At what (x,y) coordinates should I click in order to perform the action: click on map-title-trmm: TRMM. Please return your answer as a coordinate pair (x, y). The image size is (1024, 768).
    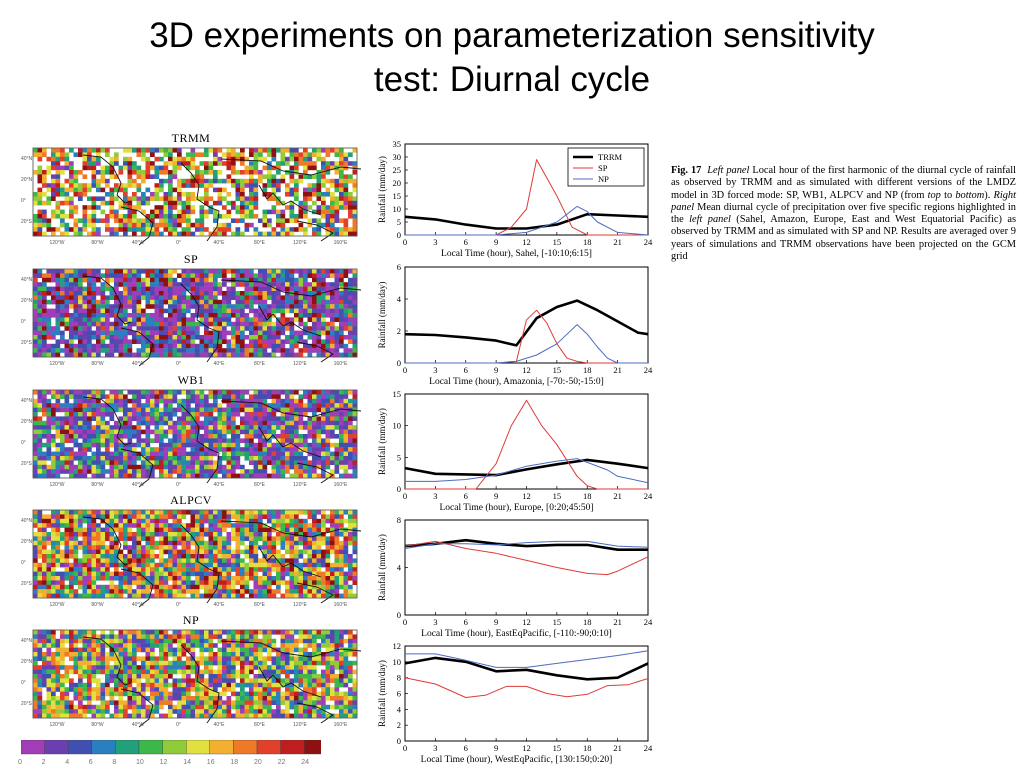
    Looking at the image, I should click on (191, 138).